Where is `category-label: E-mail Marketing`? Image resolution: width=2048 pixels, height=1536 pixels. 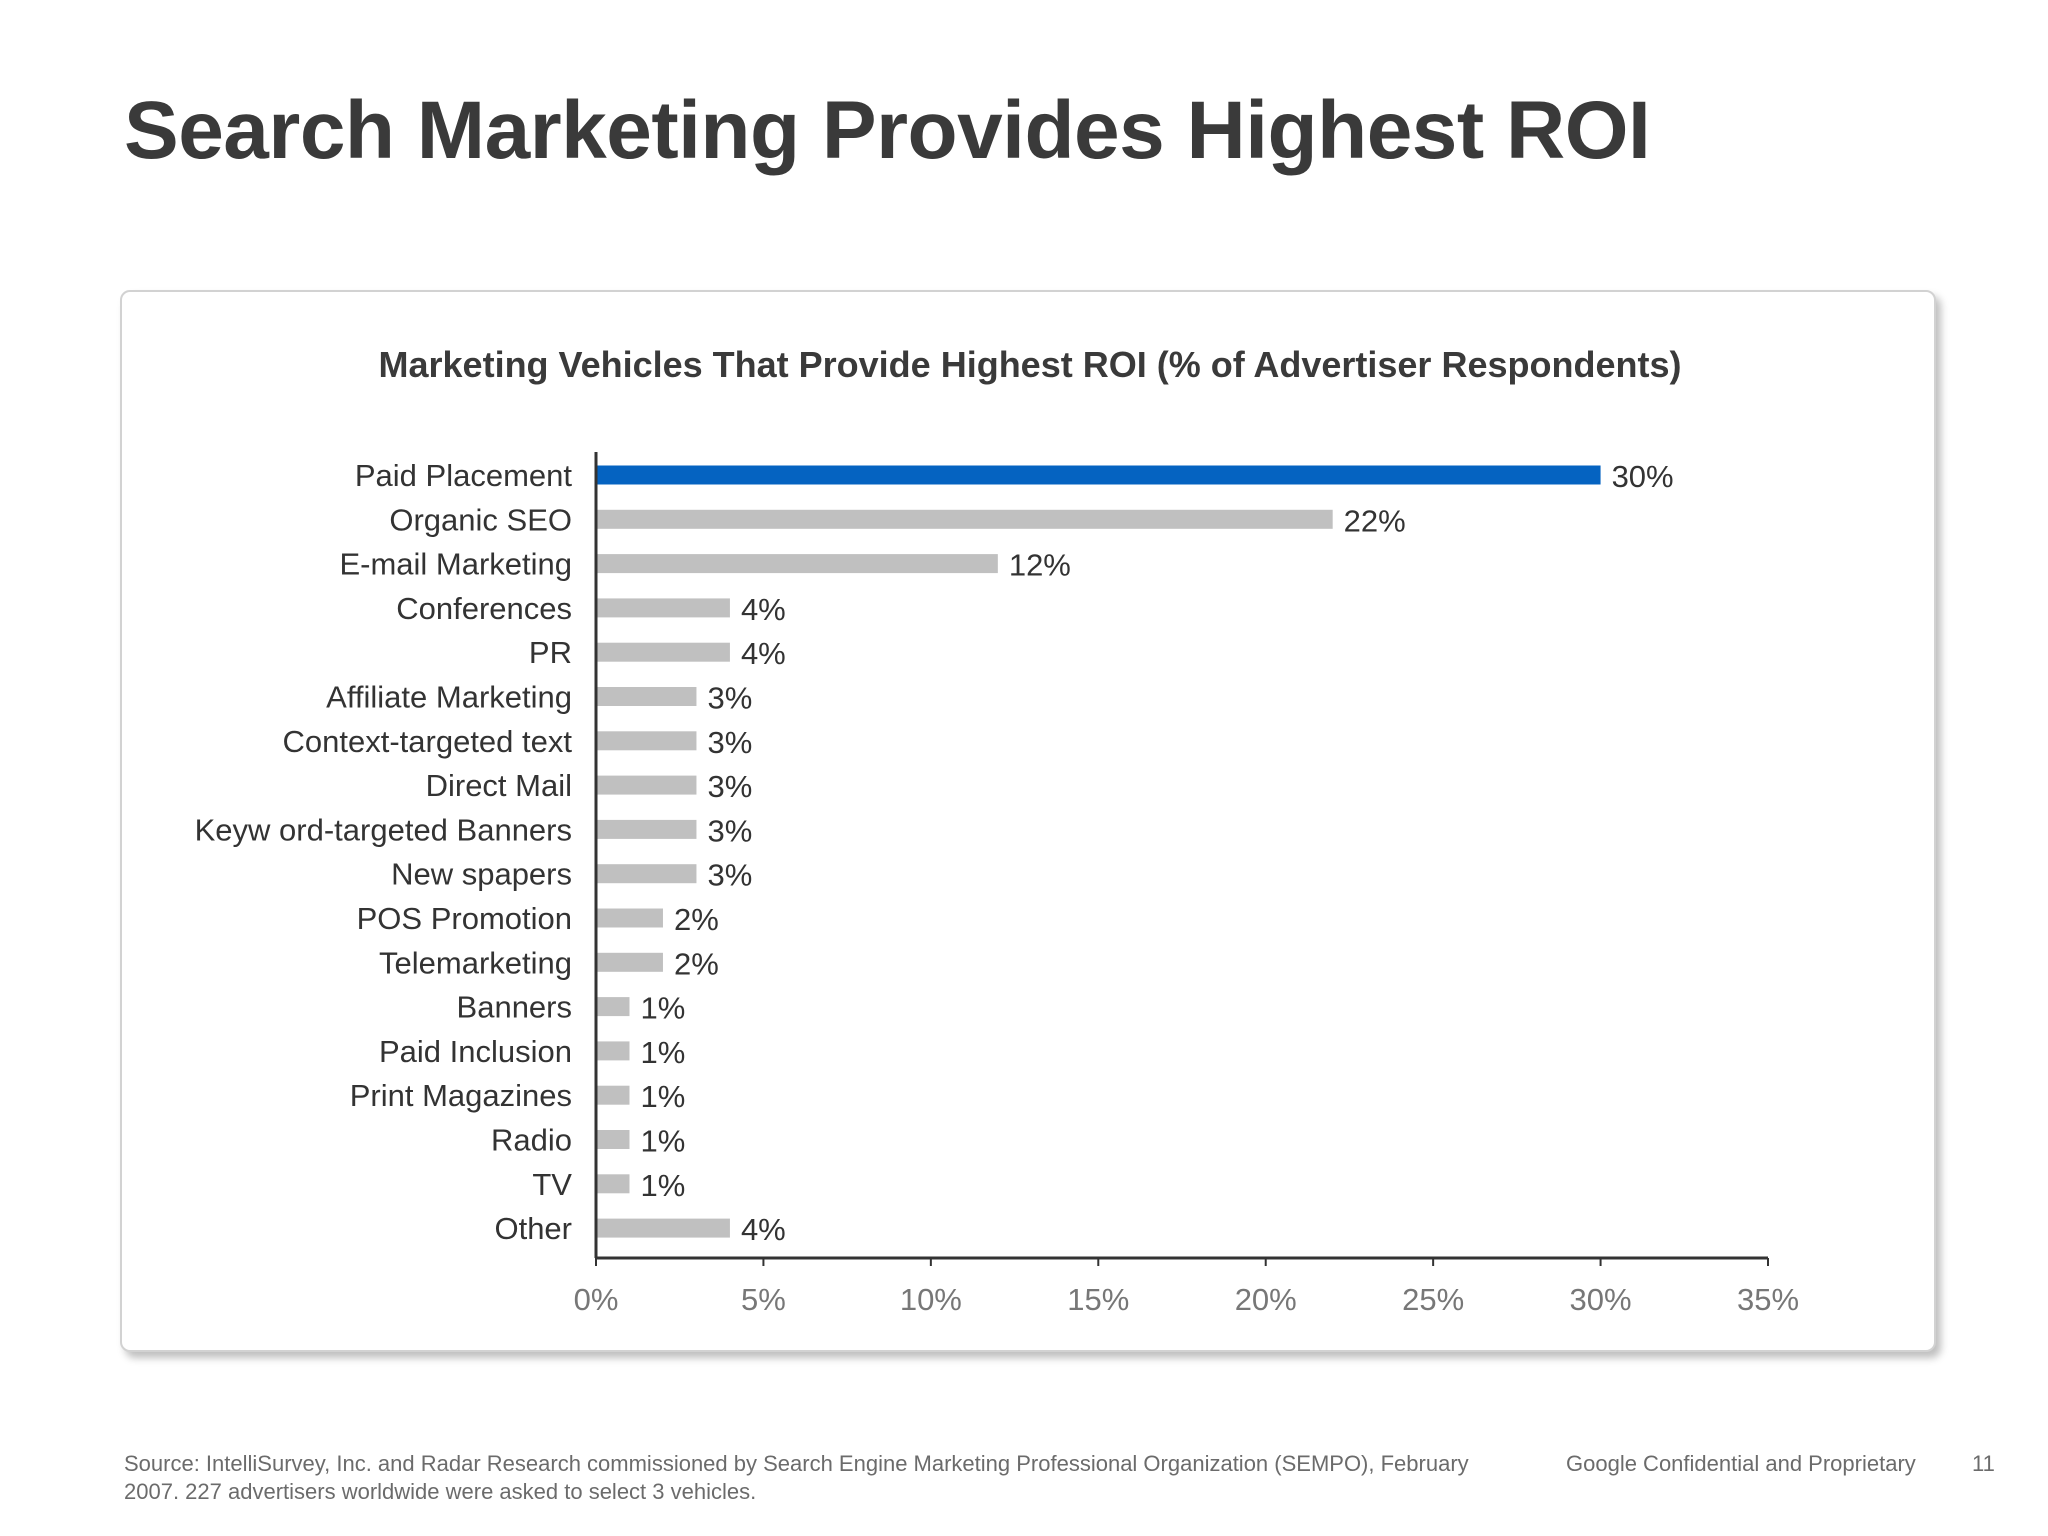
category-label: E-mail Marketing is located at coordinates (455, 564).